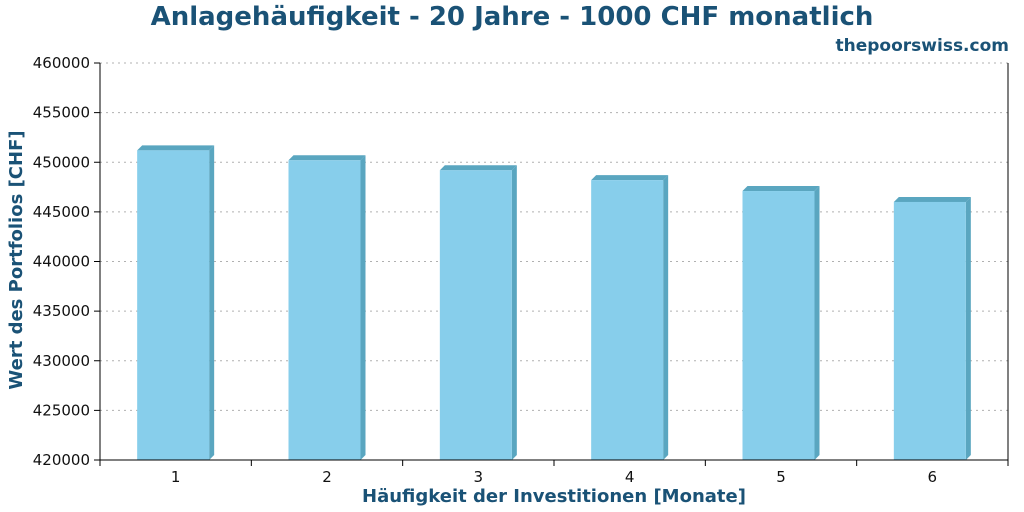 The height and width of the screenshot is (512, 1024). What do you see at coordinates (630, 477) in the screenshot?
I see `x-tick-label: 4` at bounding box center [630, 477].